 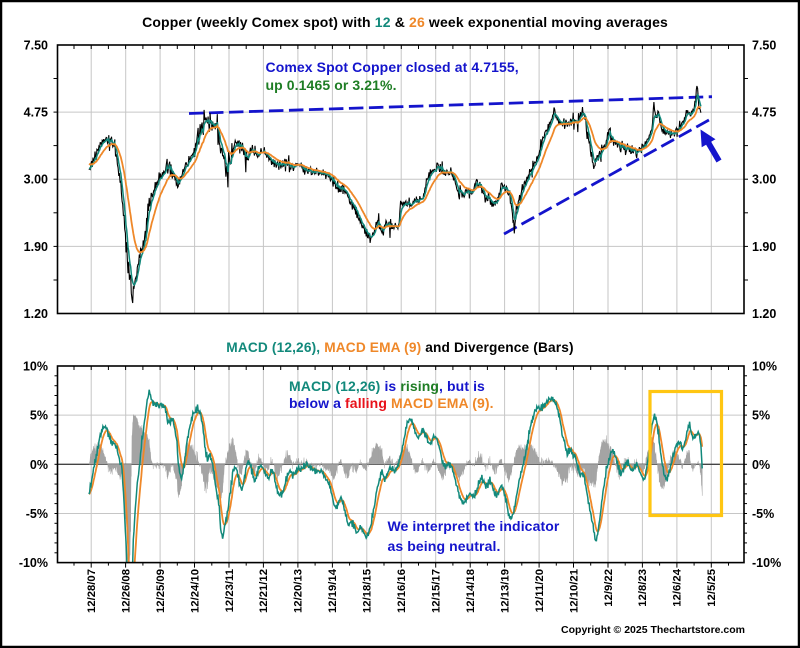 I want to click on svg-text: 12/6/24, so click(x=678, y=587).